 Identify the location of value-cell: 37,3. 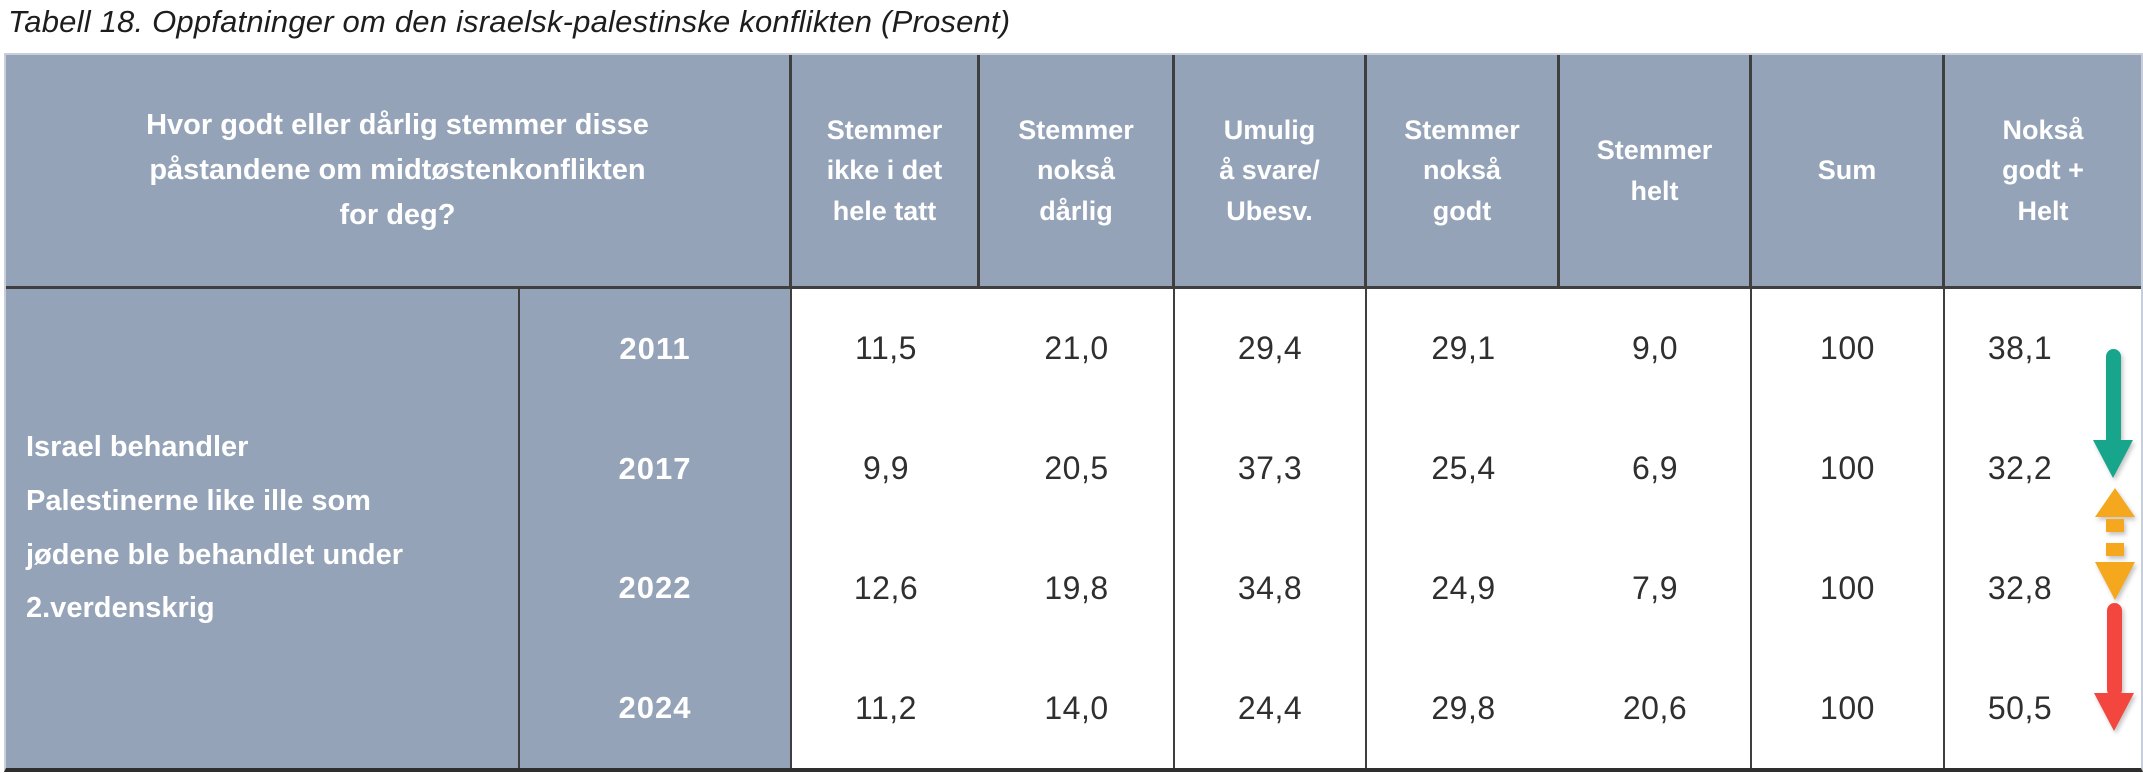
(1271, 468).